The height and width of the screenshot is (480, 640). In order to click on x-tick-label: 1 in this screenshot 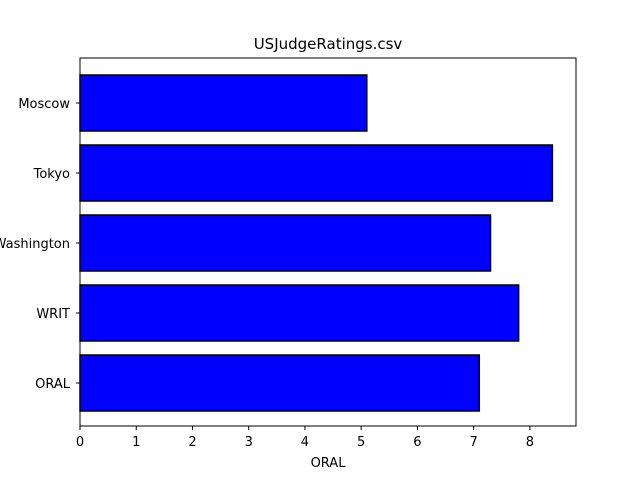, I will do `click(136, 442)`.